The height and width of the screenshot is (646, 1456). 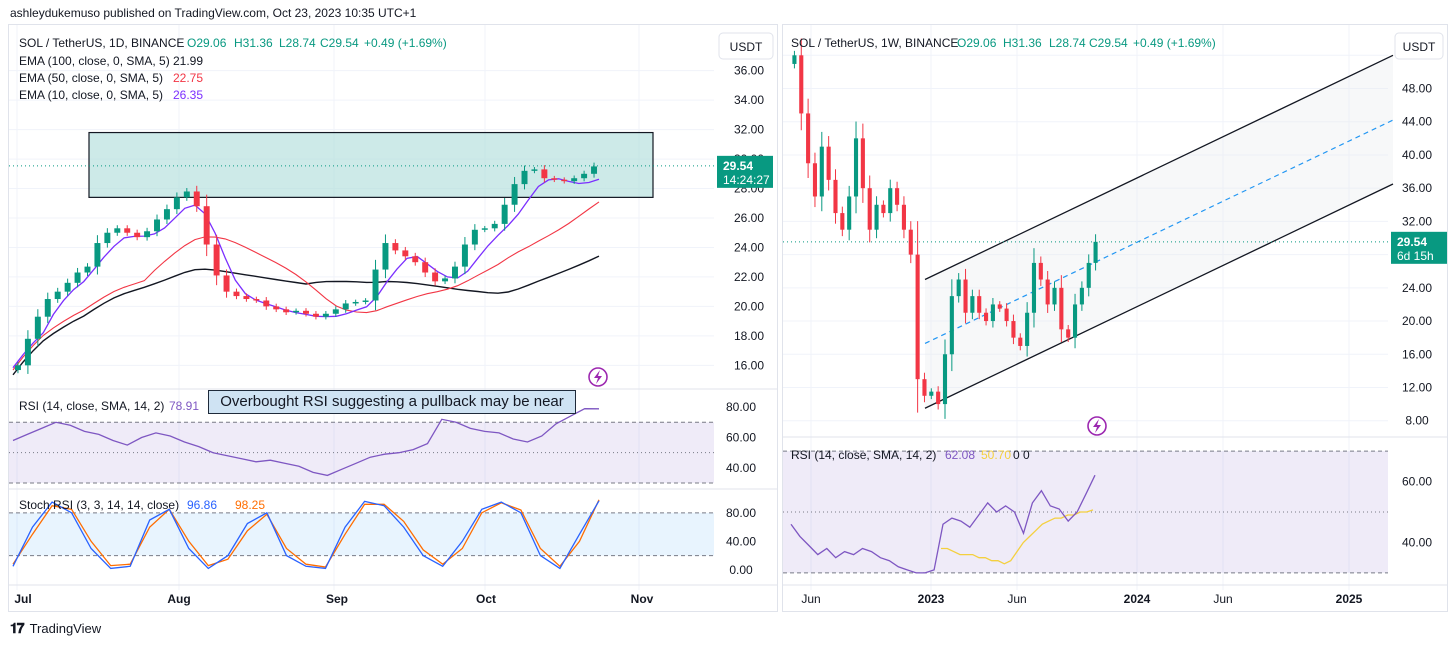 What do you see at coordinates (1016, 599) in the screenshot?
I see `time-axis-label: Jun` at bounding box center [1016, 599].